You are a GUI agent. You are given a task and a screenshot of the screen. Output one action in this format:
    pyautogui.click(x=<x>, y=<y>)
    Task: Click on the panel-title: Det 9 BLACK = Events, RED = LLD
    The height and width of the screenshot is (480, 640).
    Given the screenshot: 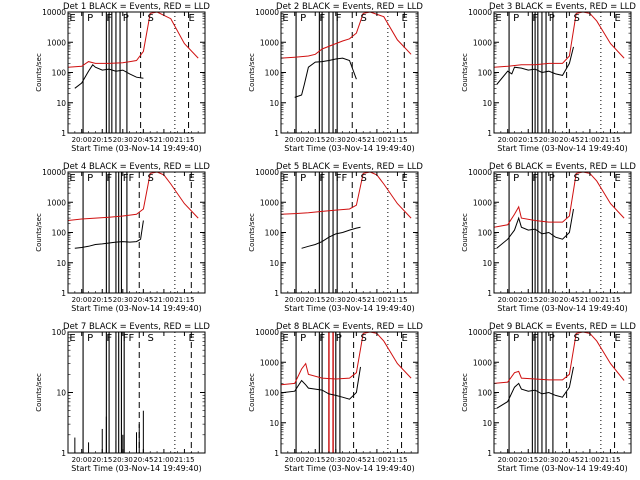 What is the action you would take?
    pyautogui.click(x=562, y=327)
    